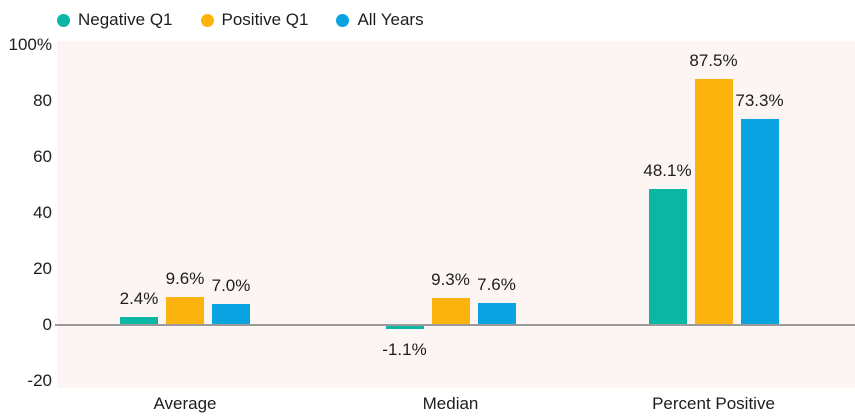 Image resolution: width=855 pixels, height=417 pixels. Describe the element at coordinates (185, 403) in the screenshot. I see `x-axis-category-label: Average` at that location.